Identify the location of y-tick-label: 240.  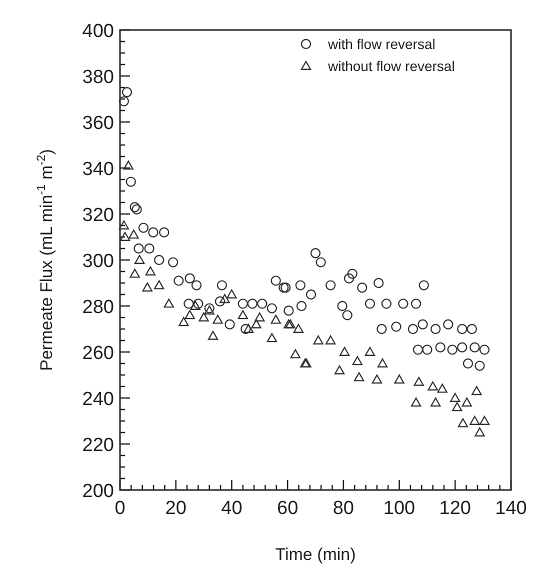
(98, 399).